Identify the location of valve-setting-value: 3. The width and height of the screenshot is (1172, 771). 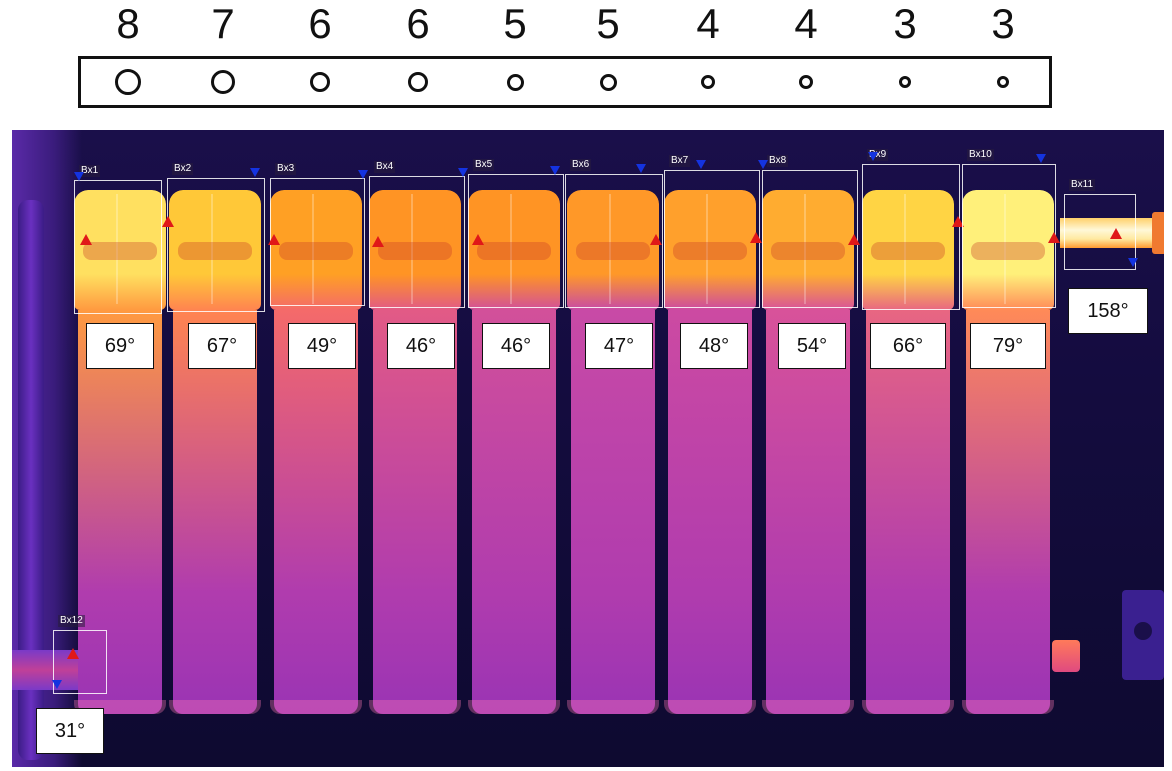
(1003, 23).